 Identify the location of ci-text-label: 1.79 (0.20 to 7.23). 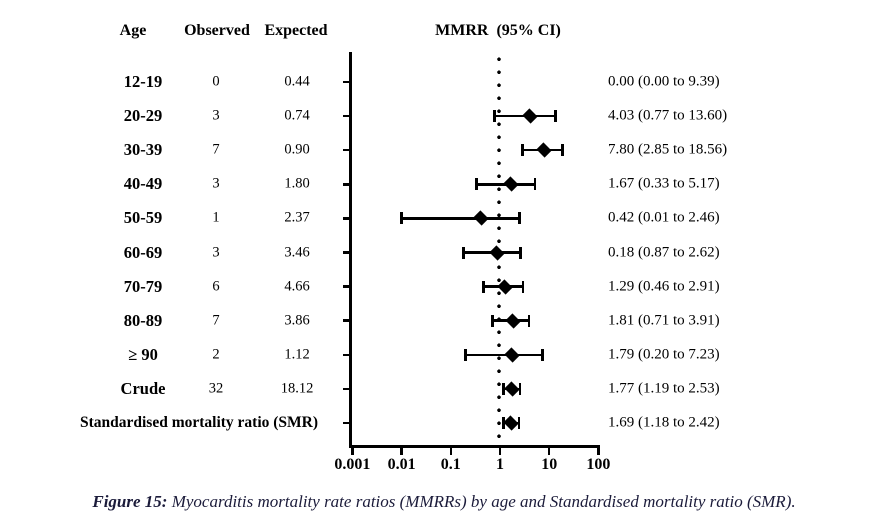
(664, 354).